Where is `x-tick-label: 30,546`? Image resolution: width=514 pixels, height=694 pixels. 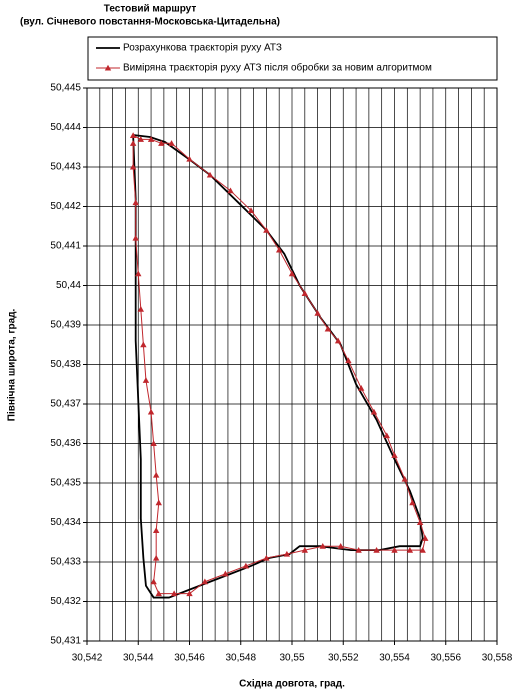
x-tick-label: 30,546 is located at coordinates (189, 658).